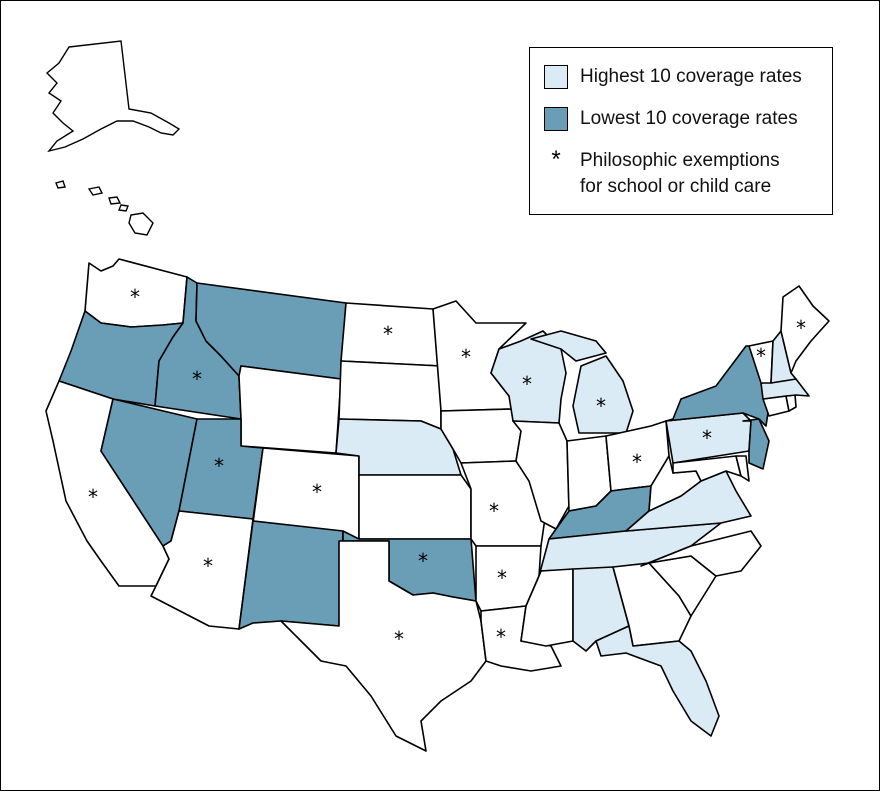 The image size is (880, 791). Describe the element at coordinates (556, 119) in the screenshot. I see `legend-swatch-lowest` at that location.